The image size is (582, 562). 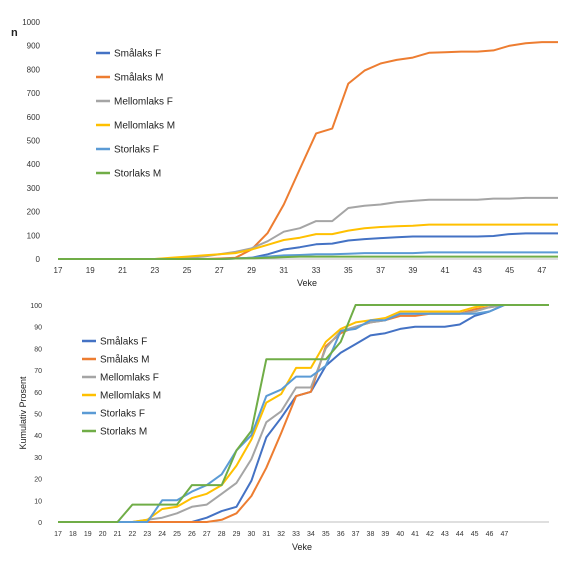 I want to click on y-tick-label: 50, so click(x=38, y=415).